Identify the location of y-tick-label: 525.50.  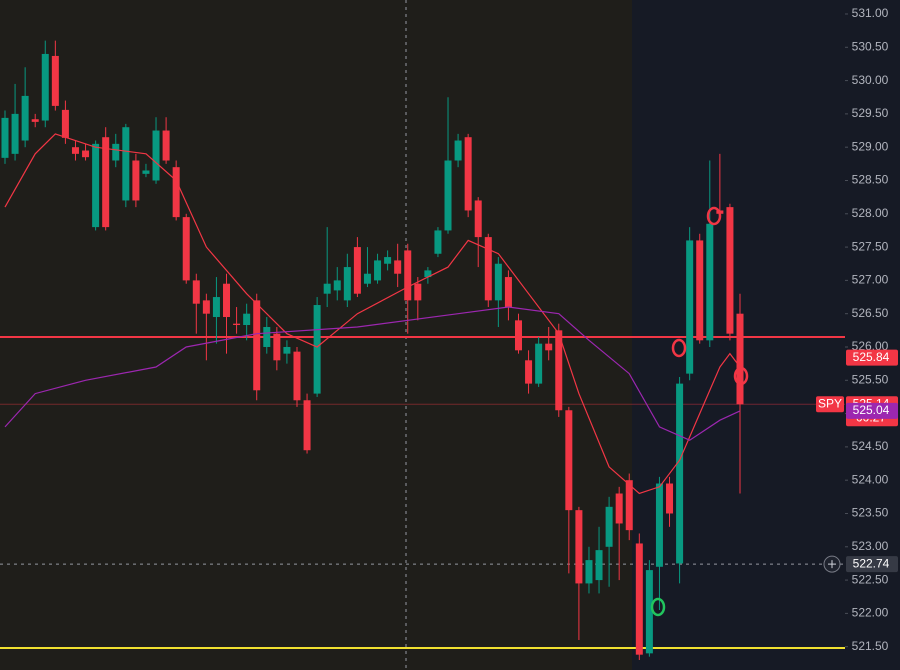
(870, 379).